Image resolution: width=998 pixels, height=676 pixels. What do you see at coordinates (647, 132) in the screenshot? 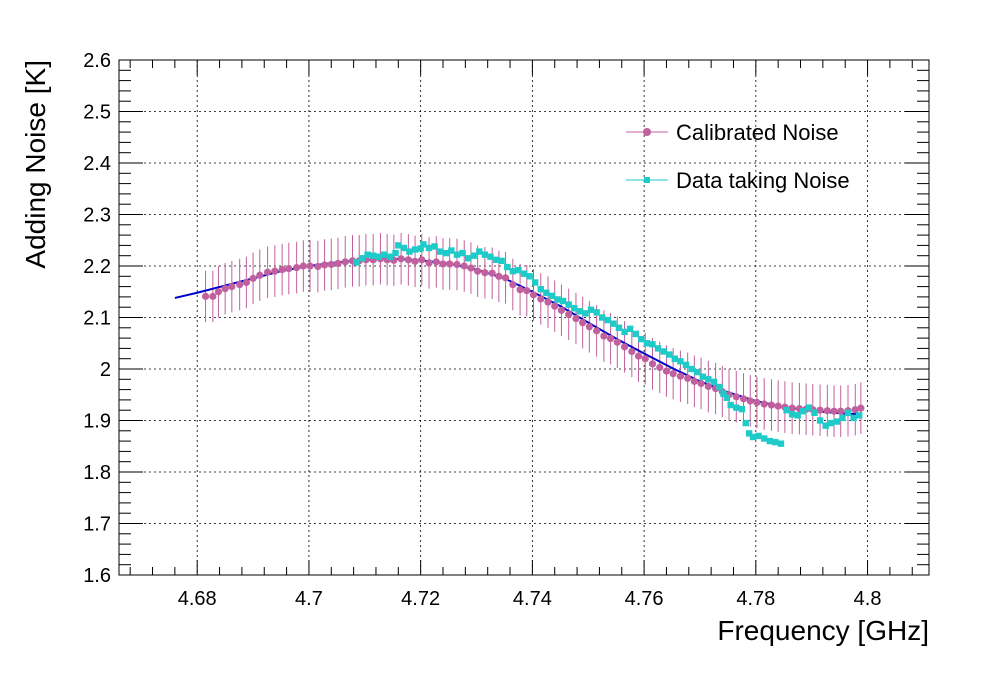
I see `legend-calibrated-marker` at bounding box center [647, 132].